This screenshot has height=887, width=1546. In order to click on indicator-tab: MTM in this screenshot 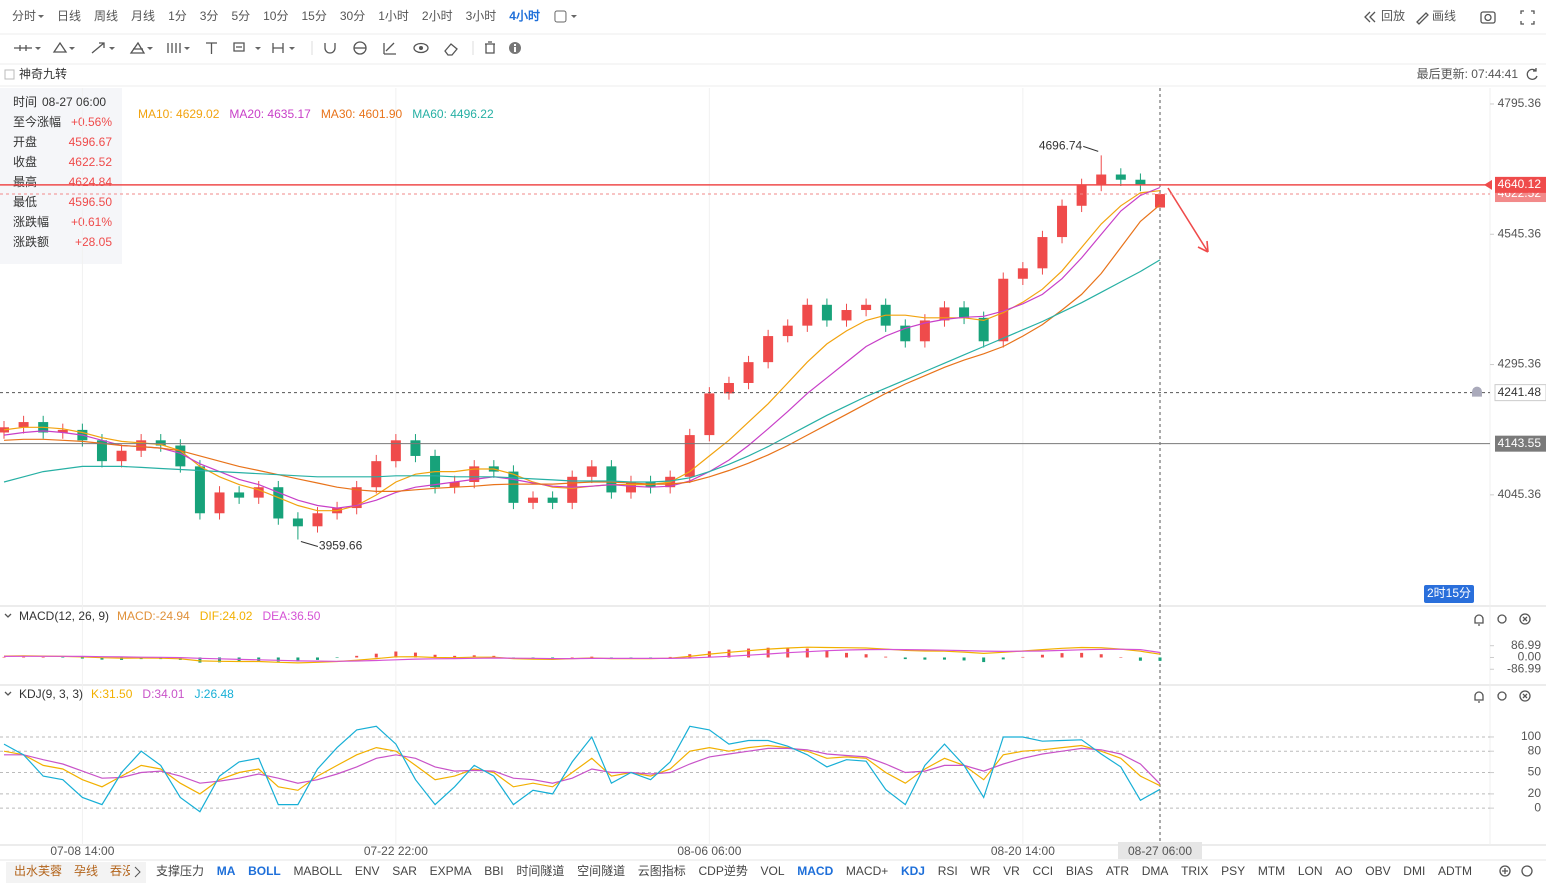, I will do `click(1271, 871)`.